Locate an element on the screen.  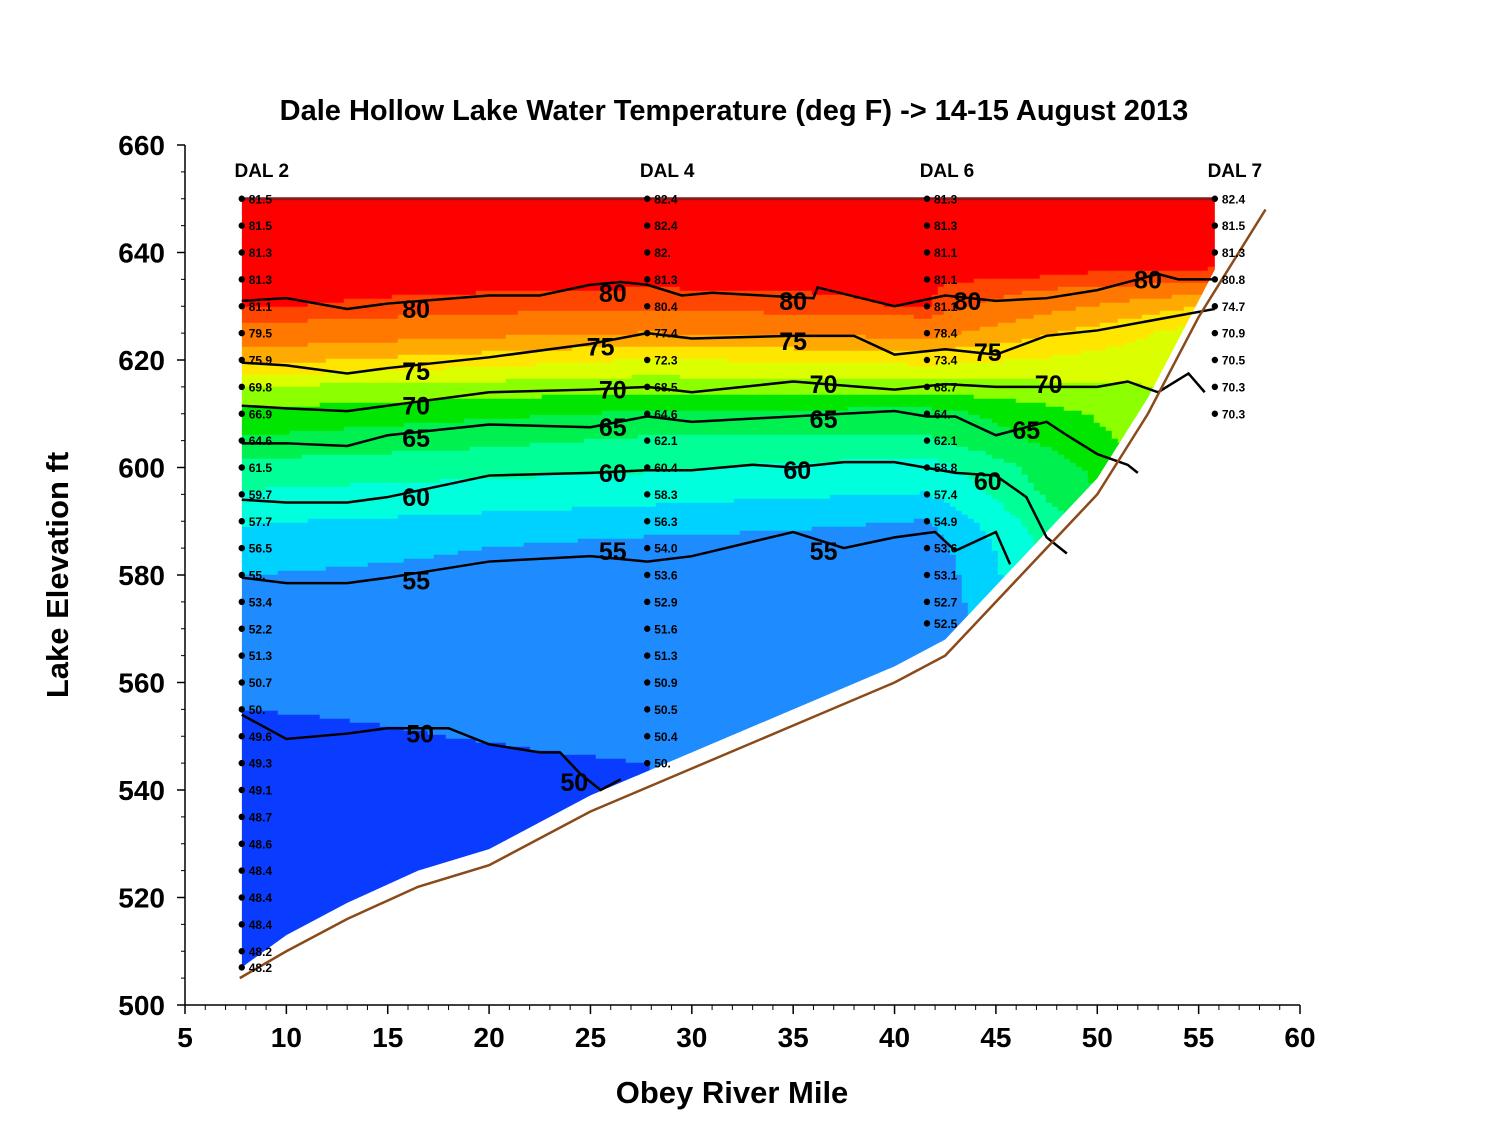
sample-value: 53.6 is located at coordinates (666, 576).